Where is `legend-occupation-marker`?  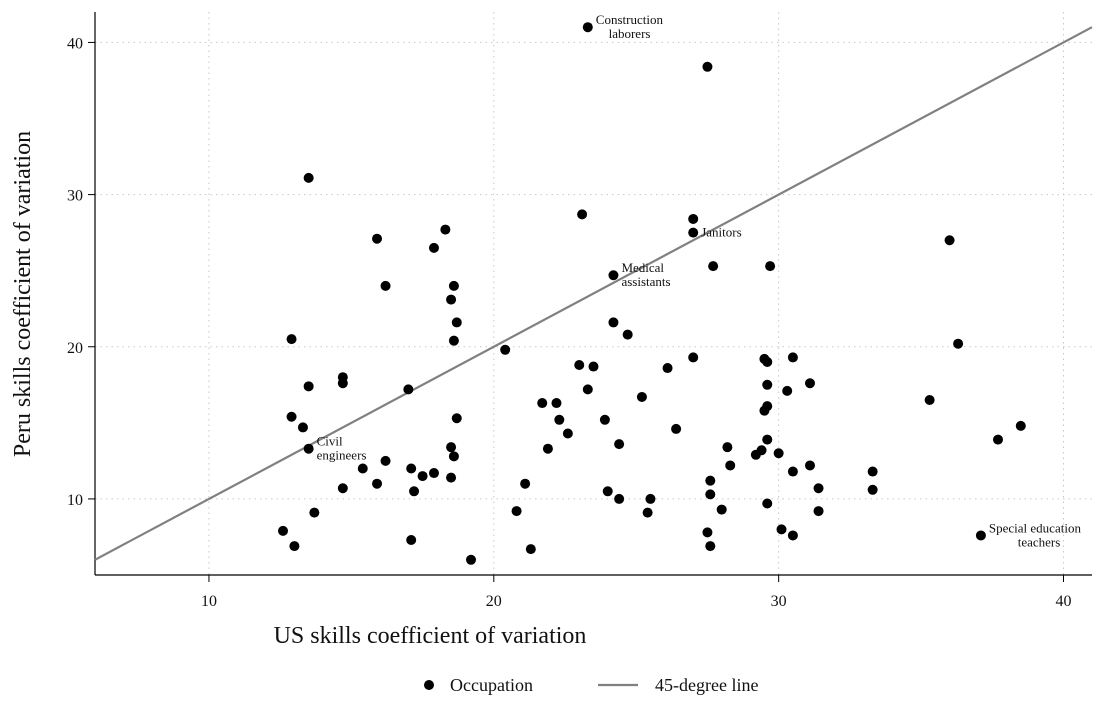
legend-occupation-marker is located at coordinates (429, 685).